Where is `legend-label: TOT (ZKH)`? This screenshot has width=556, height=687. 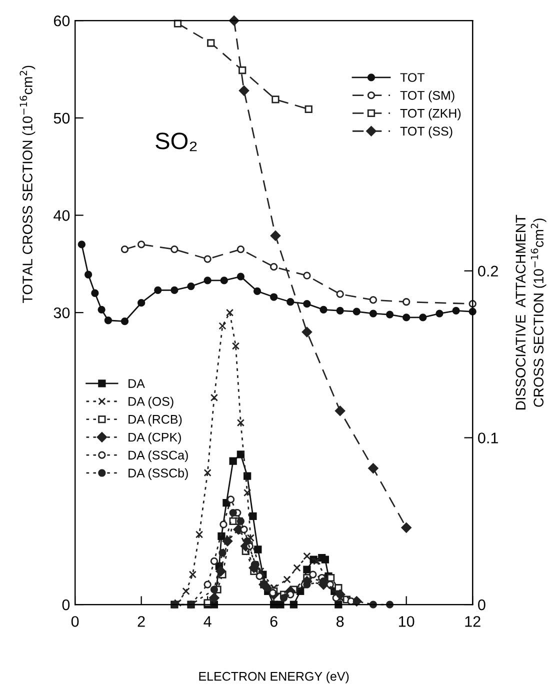
legend-label: TOT (ZKH) is located at coordinates (430, 114).